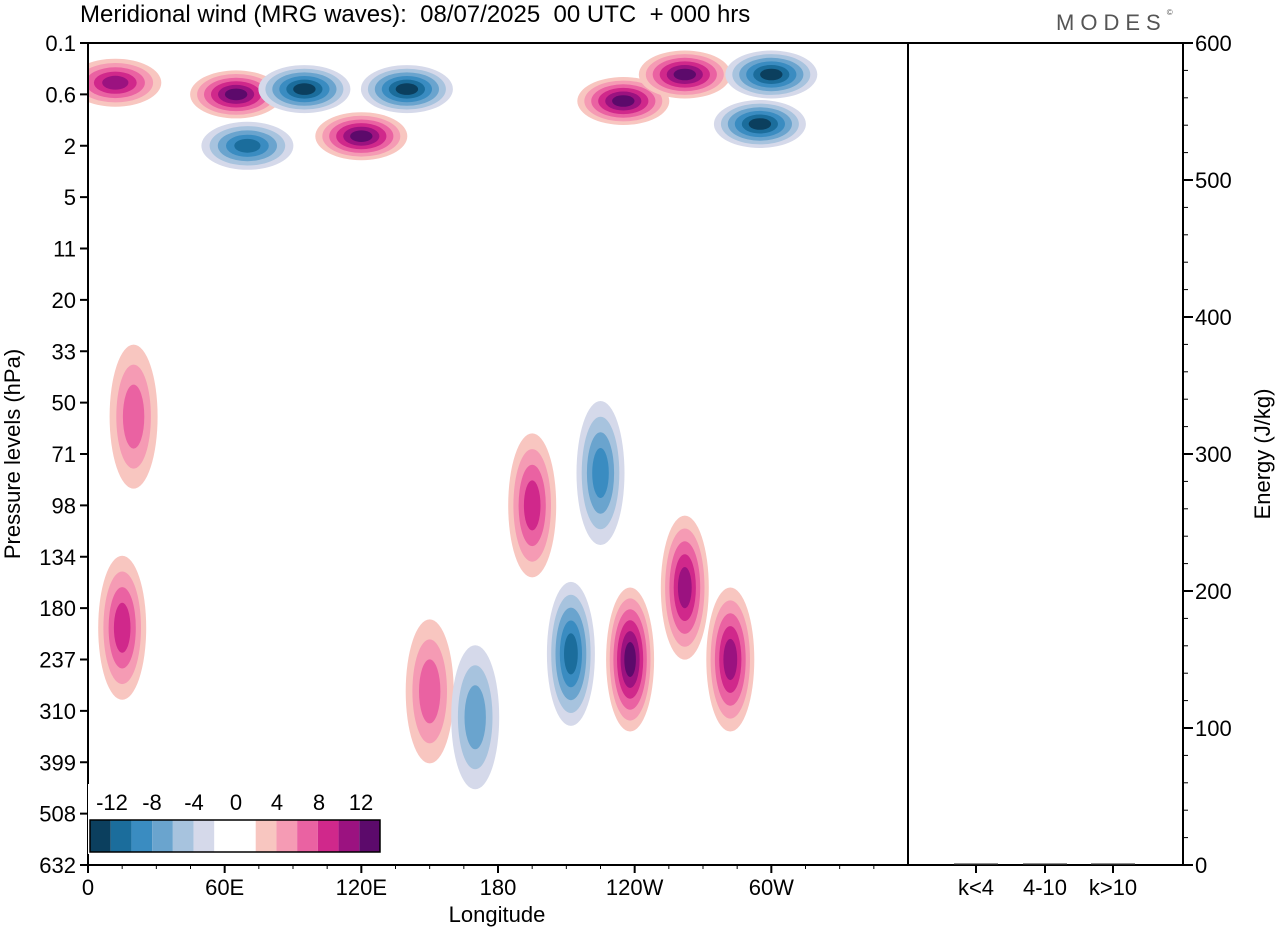  Describe the element at coordinates (361, 887) in the screenshot. I see `x-tick-label: 120E` at that location.